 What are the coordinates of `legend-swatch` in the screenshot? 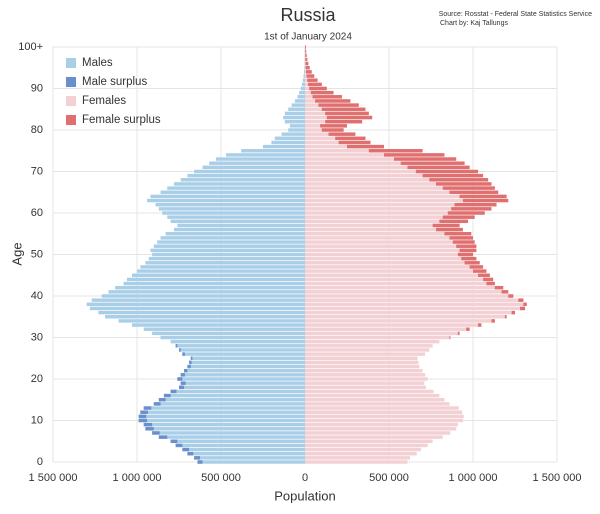 It's located at (71, 101).